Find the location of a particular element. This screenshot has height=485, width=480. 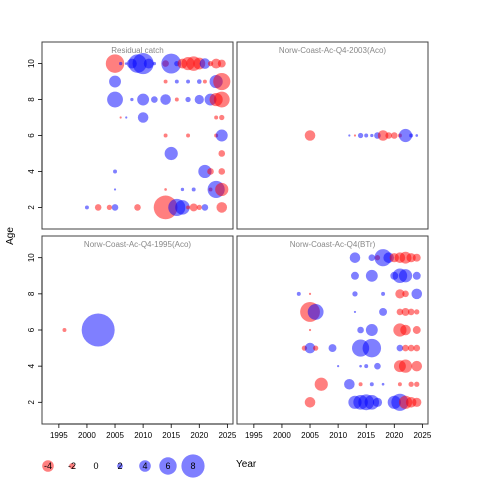

x-tick-label: 2010 is located at coordinates (338, 435).